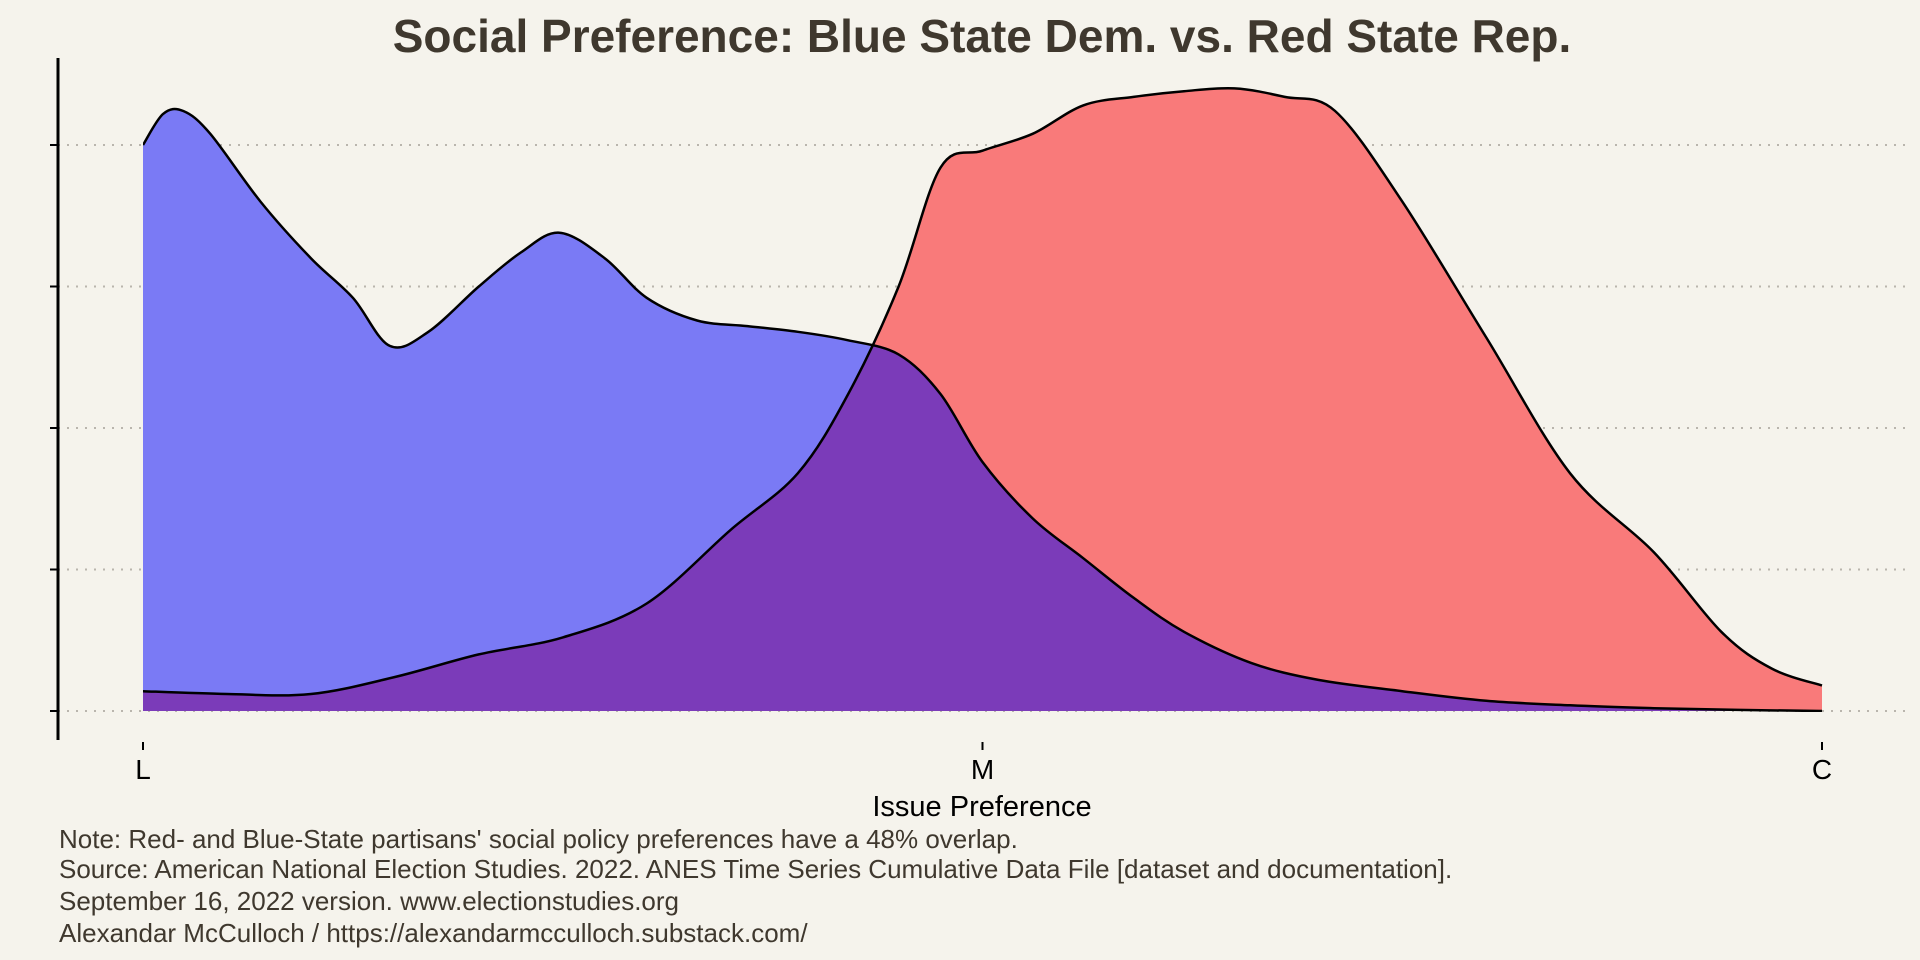 The width and height of the screenshot is (1920, 960). What do you see at coordinates (143, 769) in the screenshot?
I see `x-tick-label-L: L` at bounding box center [143, 769].